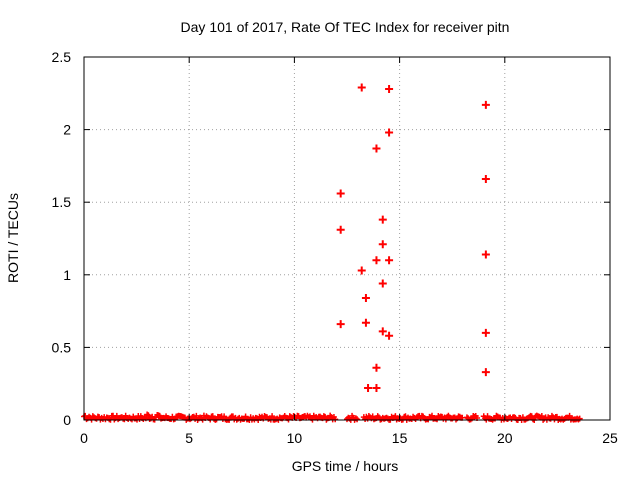 The image size is (640, 480). Describe the element at coordinates (349, 438) in the screenshot. I see `x-tick-labels: 0 5 10 15 20 25` at that location.